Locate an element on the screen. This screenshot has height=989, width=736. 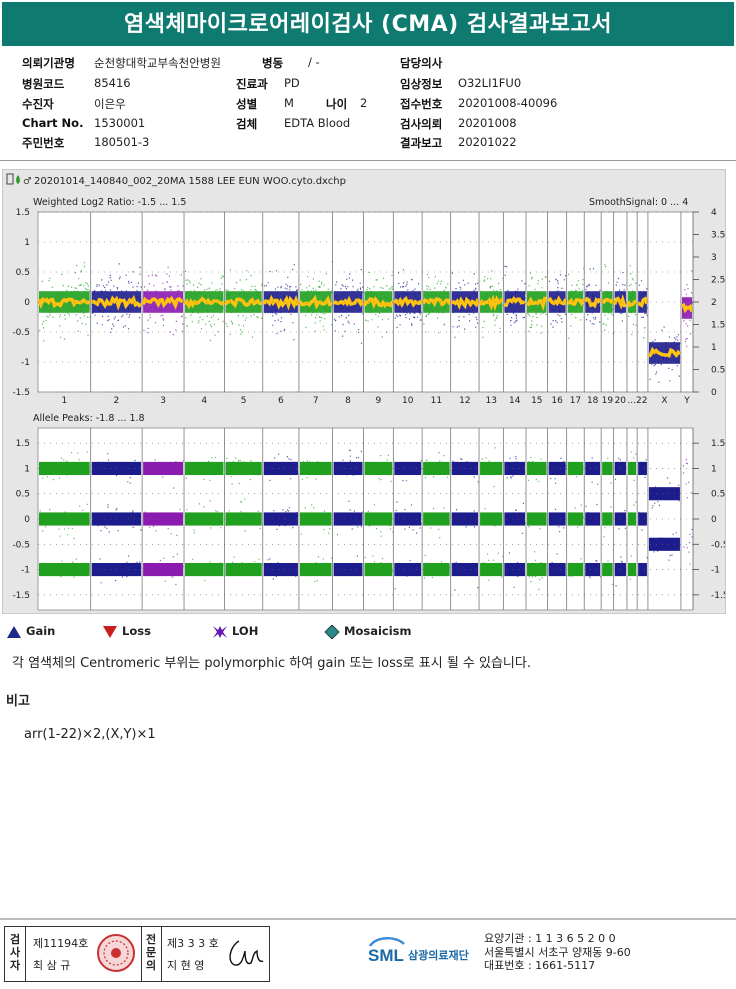
legend-loss-label: Loss is located at coordinates (136, 631).